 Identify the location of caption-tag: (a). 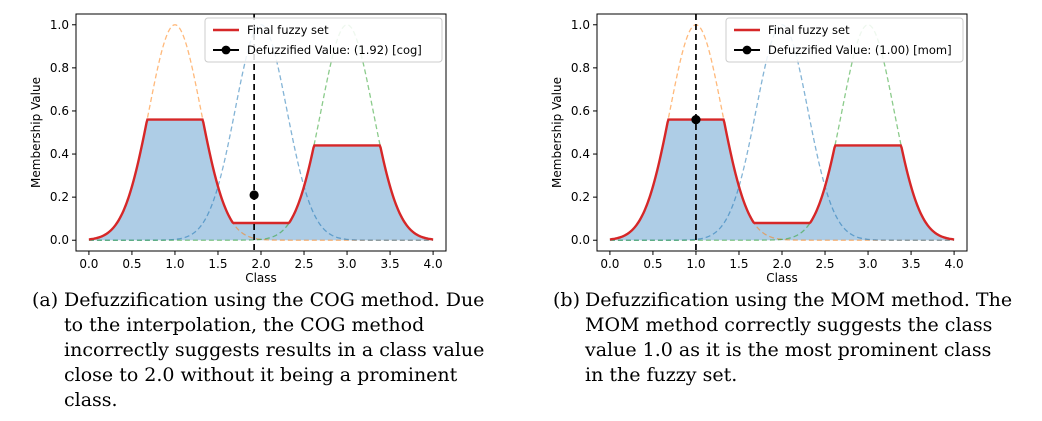
(45, 300).